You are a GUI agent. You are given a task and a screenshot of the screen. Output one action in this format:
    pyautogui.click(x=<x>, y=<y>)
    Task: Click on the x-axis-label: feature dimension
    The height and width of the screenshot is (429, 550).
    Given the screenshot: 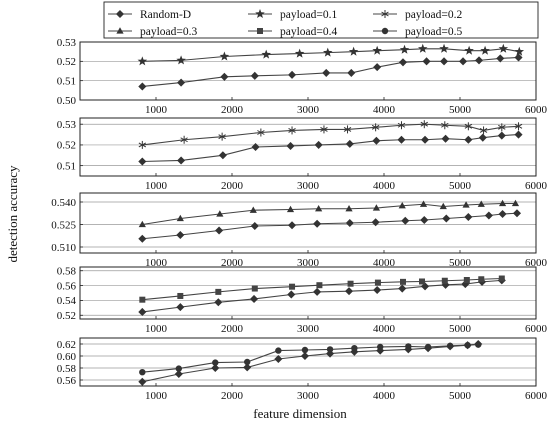 What is the action you would take?
    pyautogui.click(x=300, y=413)
    